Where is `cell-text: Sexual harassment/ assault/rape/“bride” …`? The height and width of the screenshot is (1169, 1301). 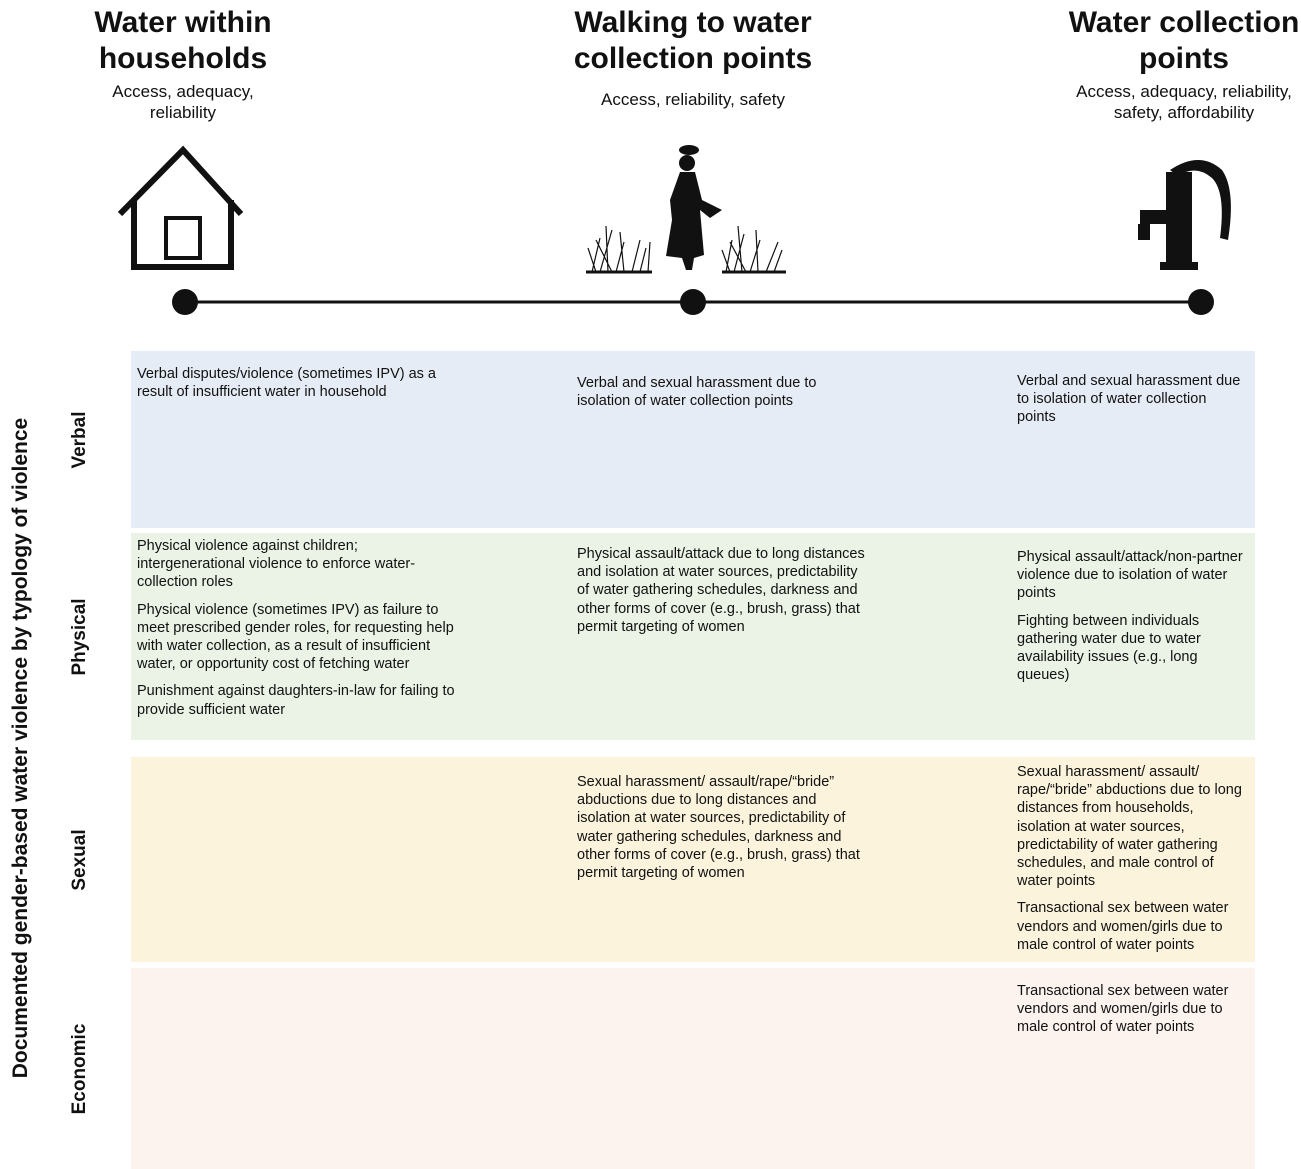
cell-text: Sexual harassment/ assault/rape/“bride” … is located at coordinates (718, 828).